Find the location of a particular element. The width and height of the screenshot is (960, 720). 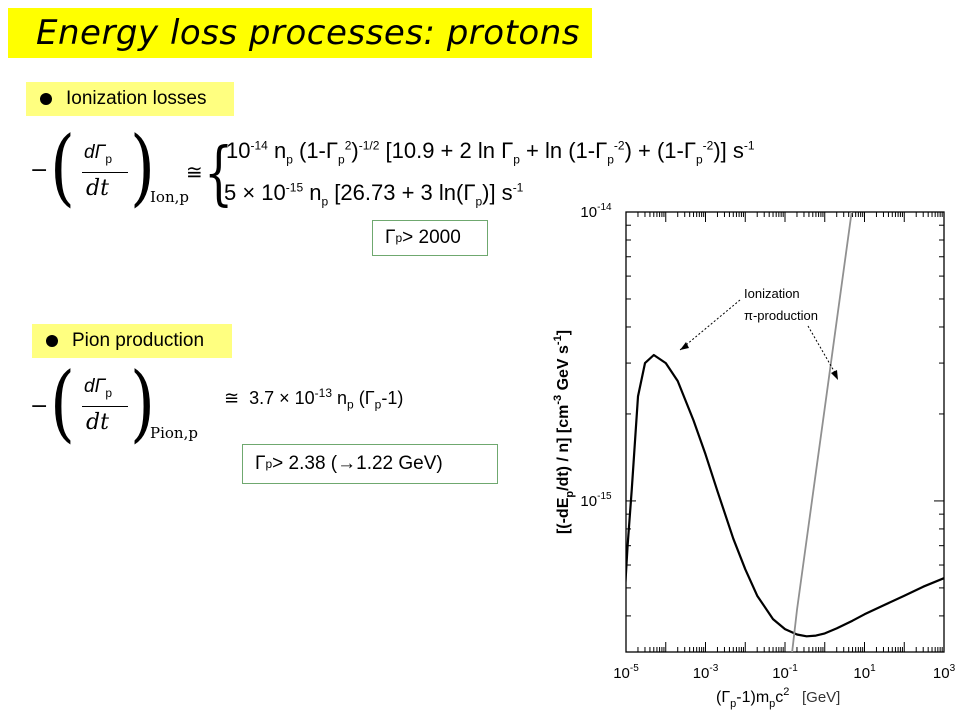

x-tick-label: 10⁻³ is located at coordinates (706, 672).